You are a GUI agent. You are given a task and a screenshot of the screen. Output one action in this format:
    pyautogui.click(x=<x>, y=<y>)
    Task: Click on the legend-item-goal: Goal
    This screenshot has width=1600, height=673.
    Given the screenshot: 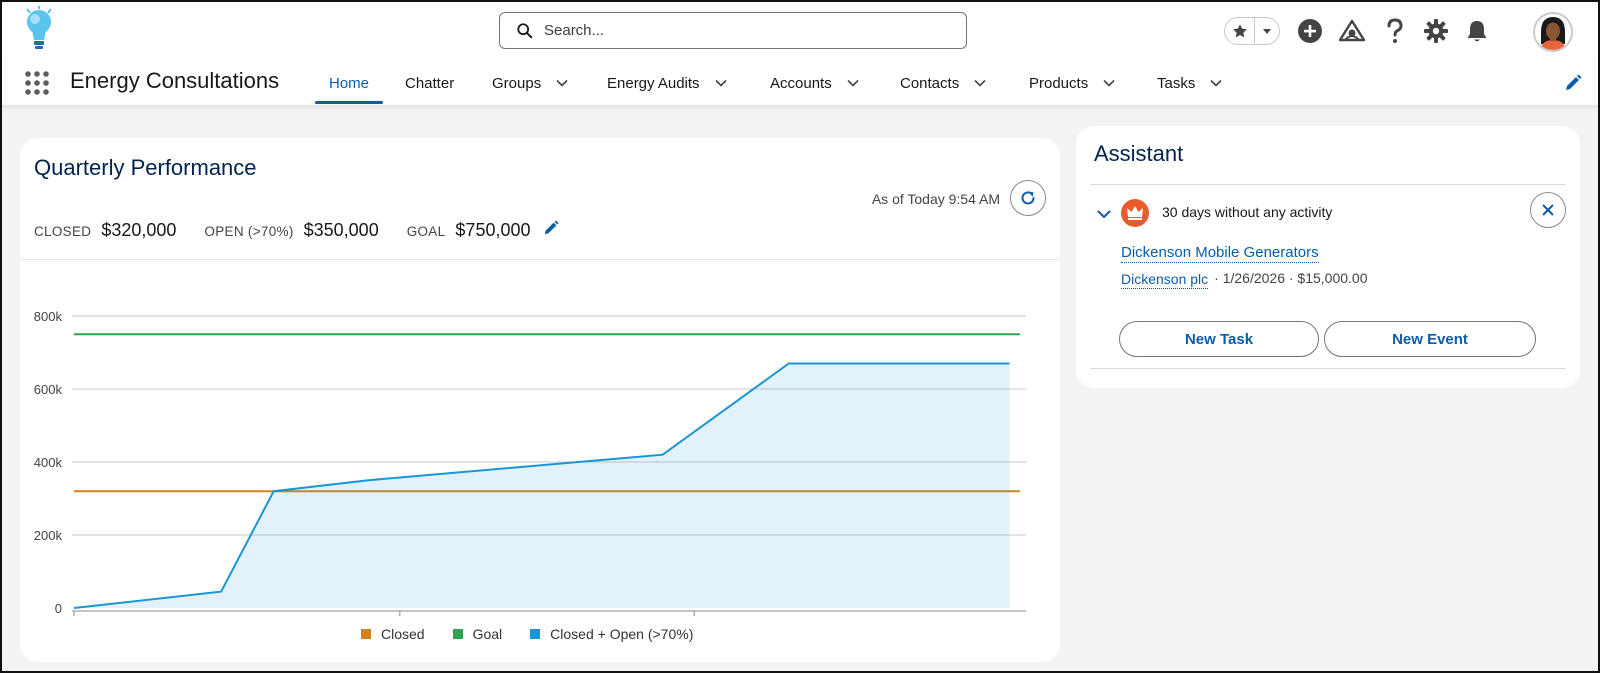 What is the action you would take?
    pyautogui.click(x=477, y=634)
    